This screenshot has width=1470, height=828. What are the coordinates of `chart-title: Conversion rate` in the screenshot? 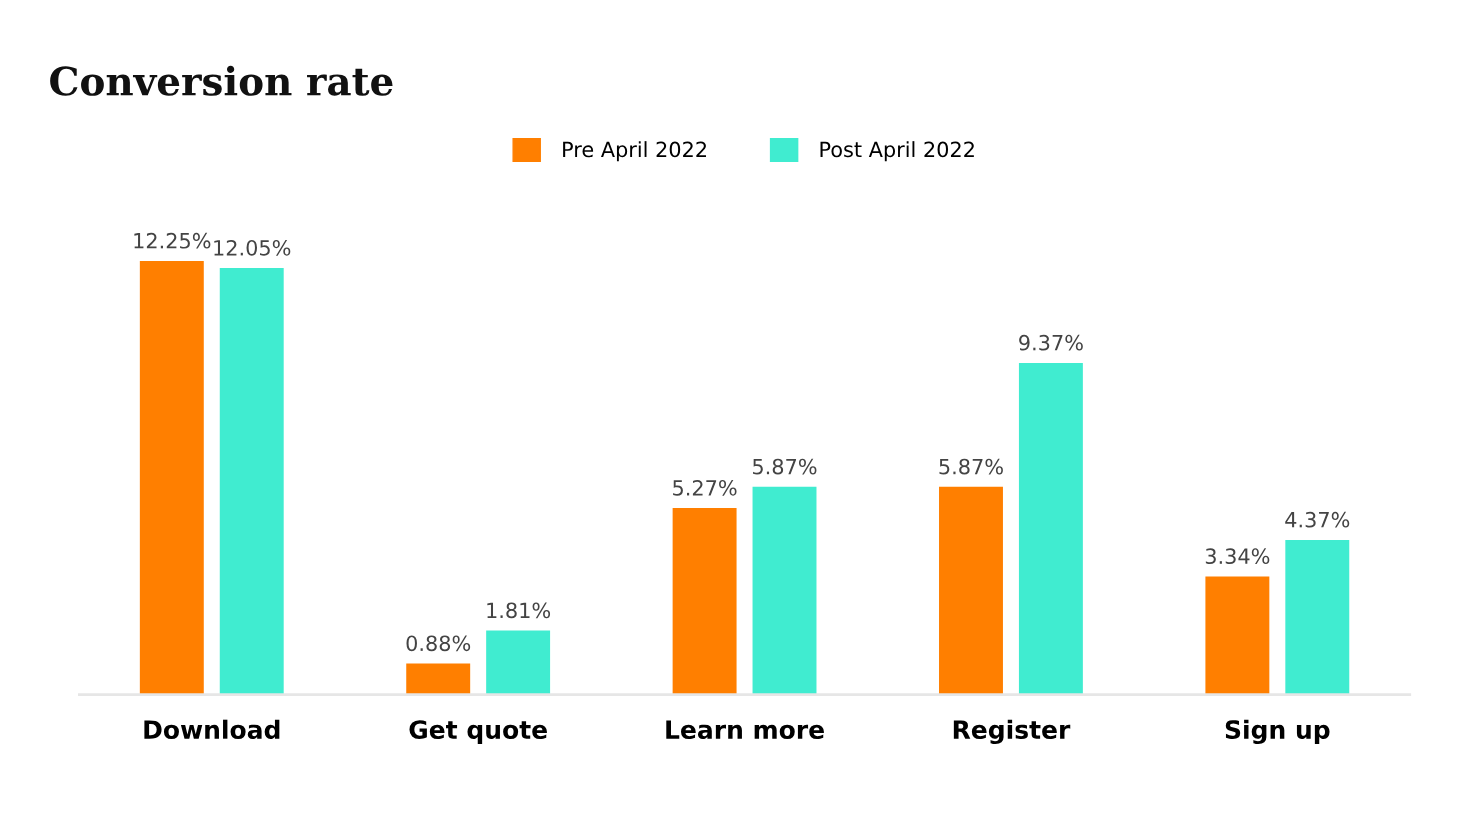 It's located at (221, 80).